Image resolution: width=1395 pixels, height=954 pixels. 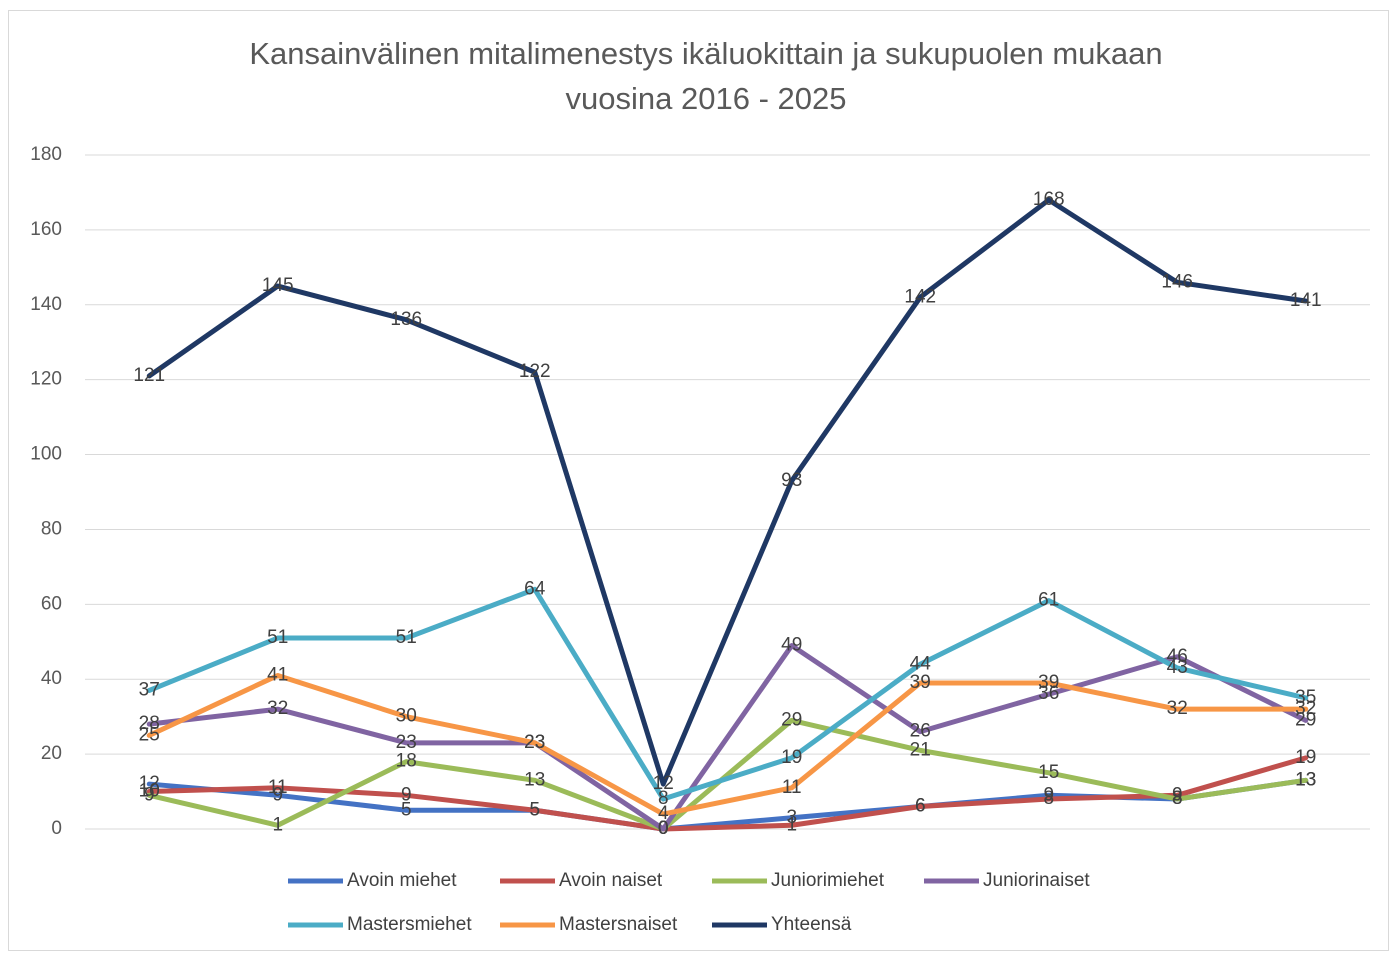 I want to click on data-label: 121, so click(x=149, y=375).